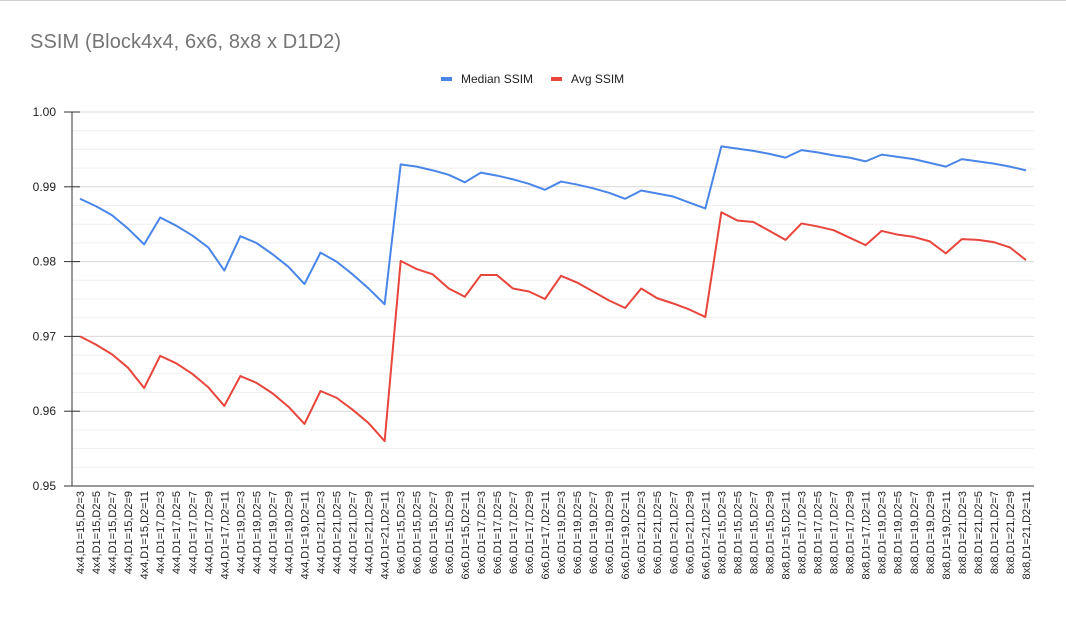 The height and width of the screenshot is (620, 1066). What do you see at coordinates (722, 532) in the screenshot?
I see `x-tick-label: 8x8,D1=15,D2=3` at bounding box center [722, 532].